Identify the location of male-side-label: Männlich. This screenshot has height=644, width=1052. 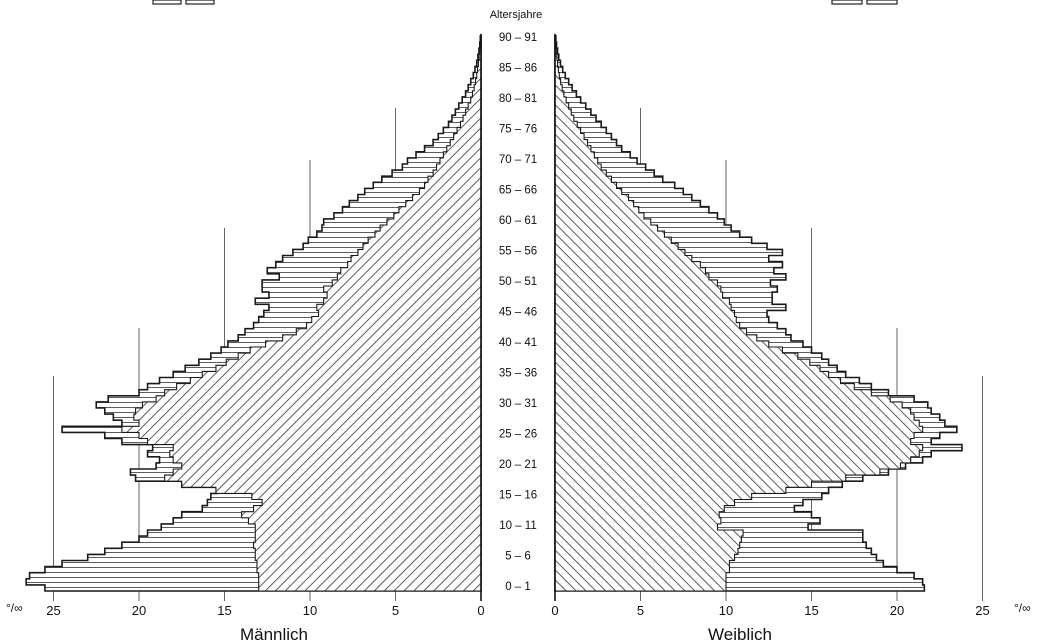
(274, 634).